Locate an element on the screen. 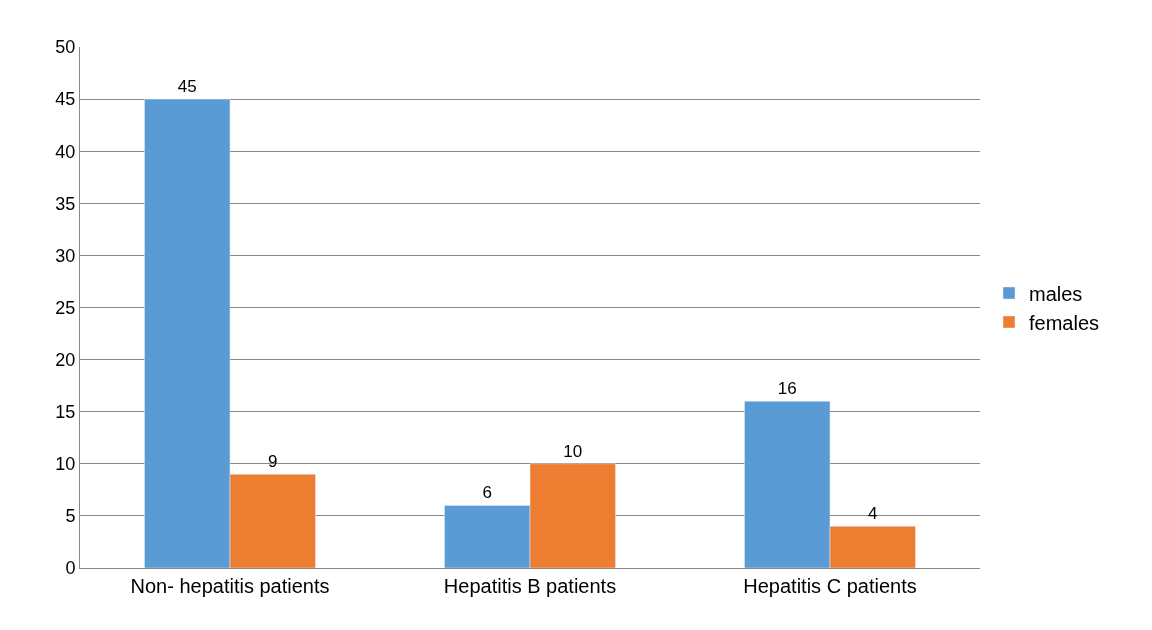 The height and width of the screenshot is (630, 1152). y-tick-label: 35 is located at coordinates (65, 203).